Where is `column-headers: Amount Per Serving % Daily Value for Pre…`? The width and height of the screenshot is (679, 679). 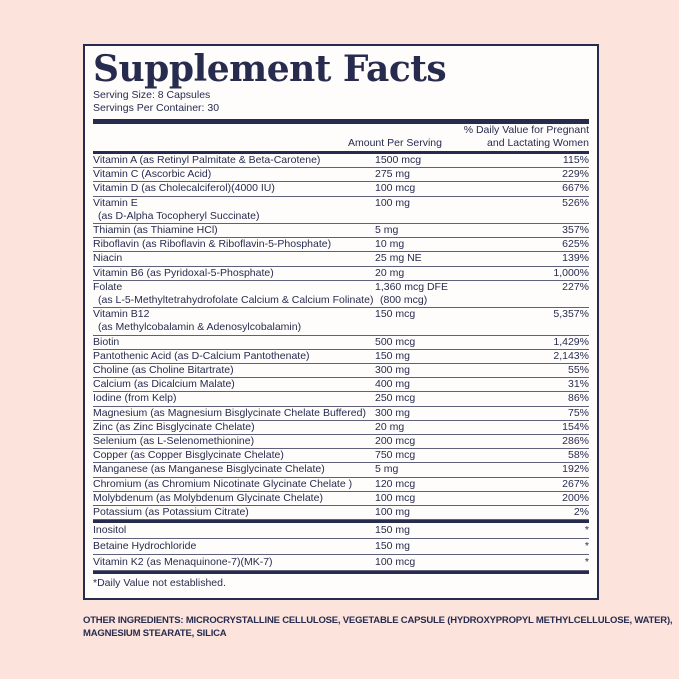 column-headers: Amount Per Serving % Daily Value for Pre… is located at coordinates (341, 137).